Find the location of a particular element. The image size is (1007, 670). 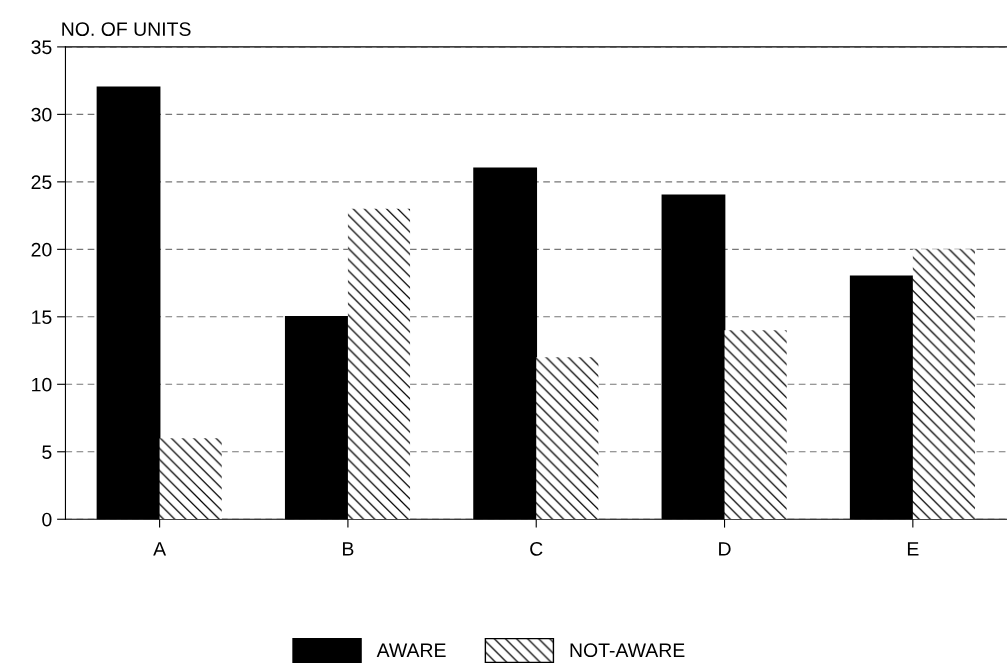

y-tick-label: 30 is located at coordinates (41, 114).